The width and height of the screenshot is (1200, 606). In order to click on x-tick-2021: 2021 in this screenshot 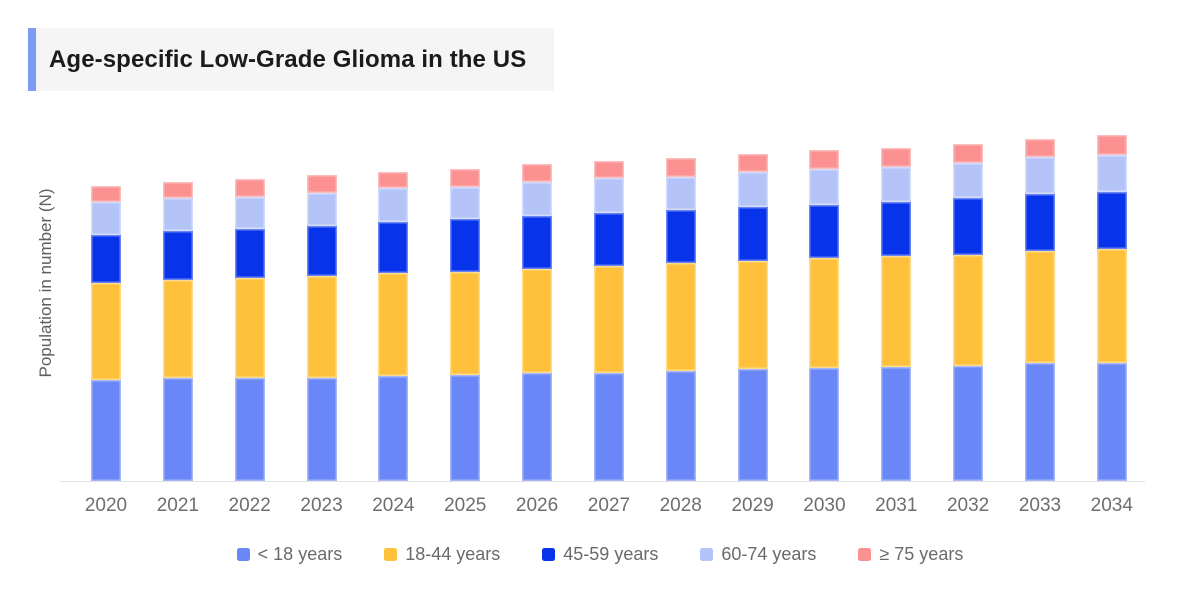, I will do `click(178, 506)`.